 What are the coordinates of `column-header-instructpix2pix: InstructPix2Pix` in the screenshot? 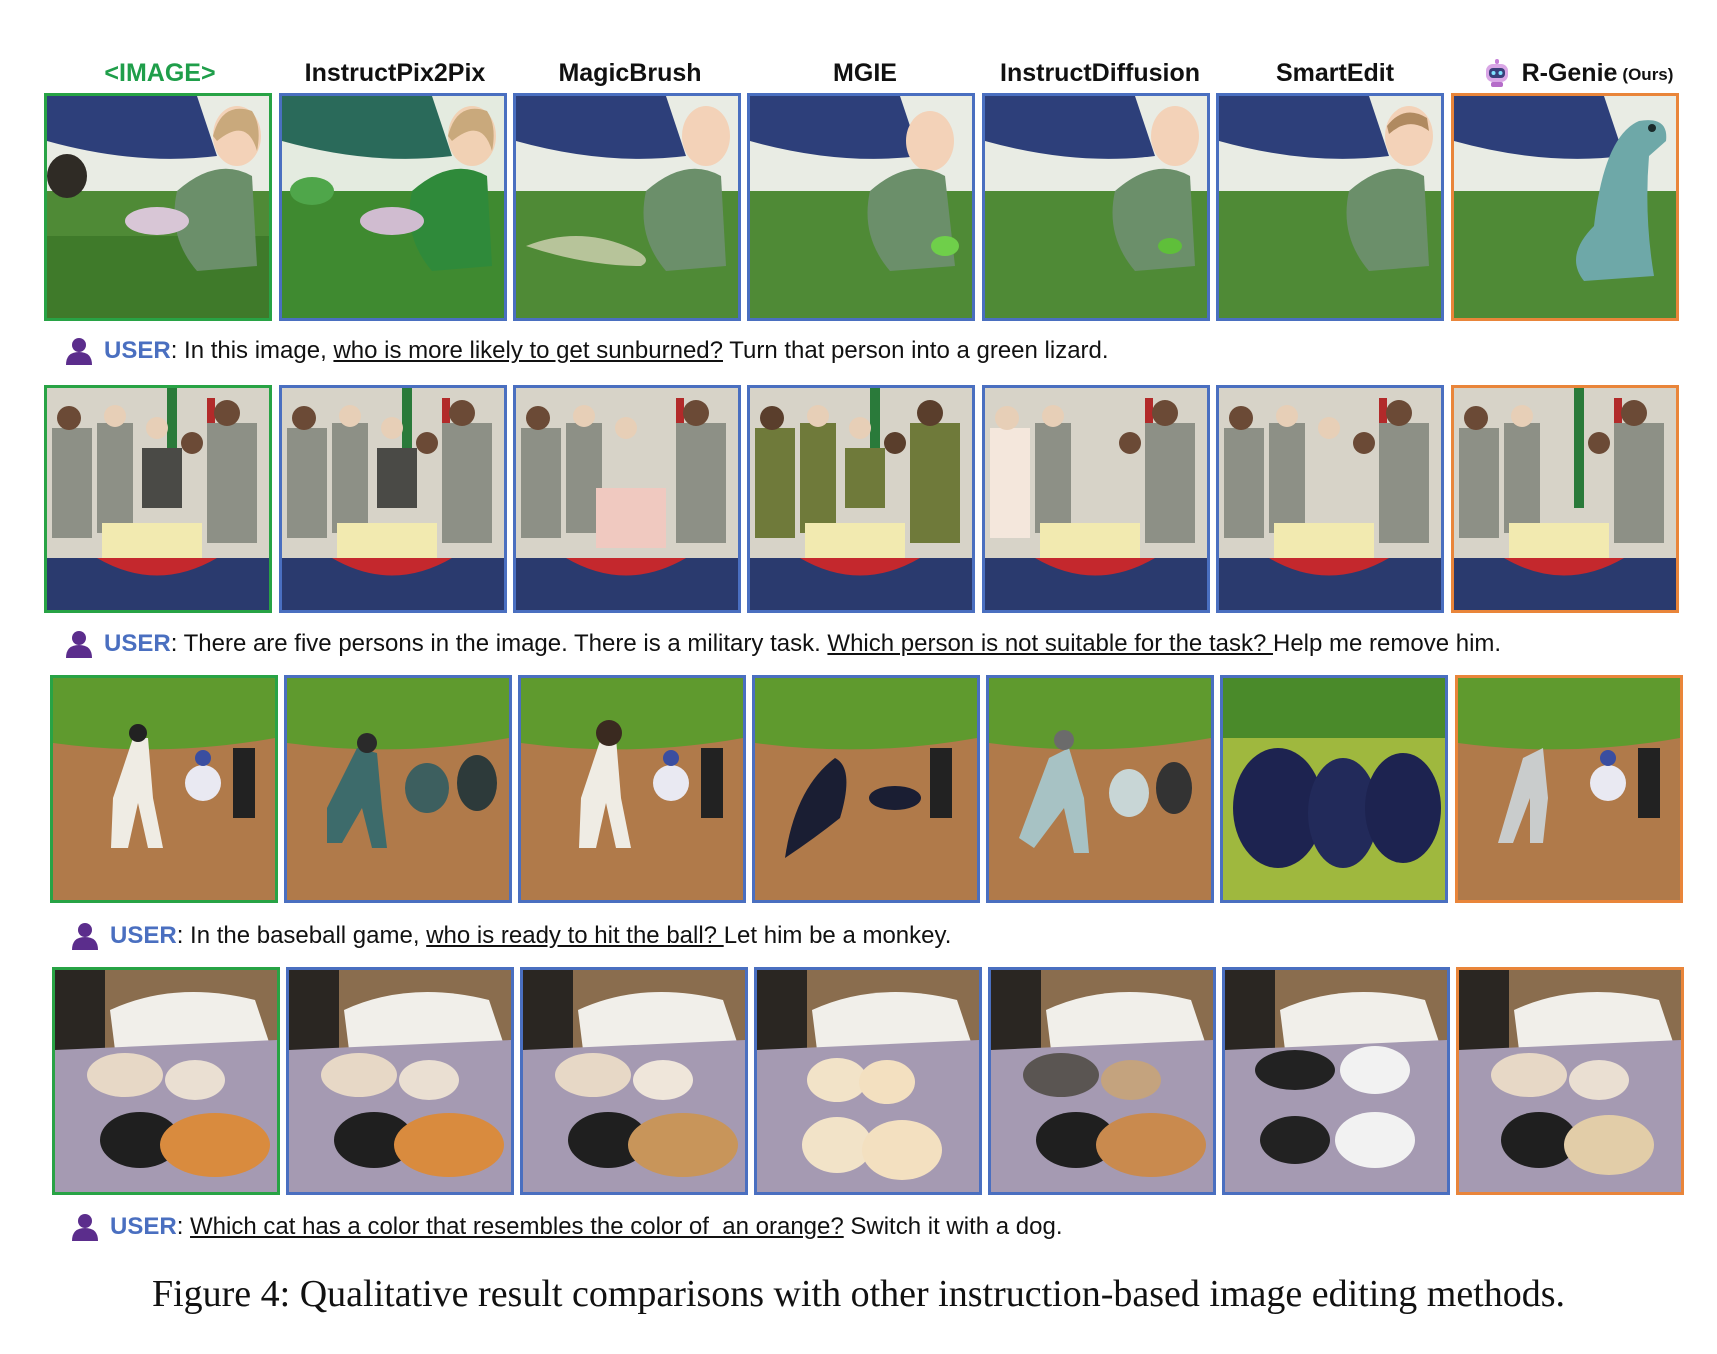 It's located at (395, 72).